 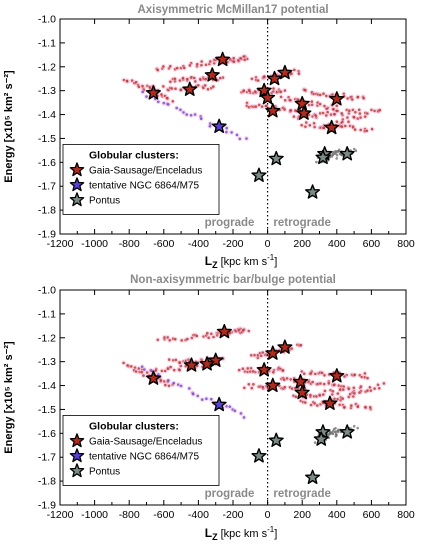 I want to click on chart-title: Non-axisymmetric bar/bulge potential, so click(x=233, y=280).